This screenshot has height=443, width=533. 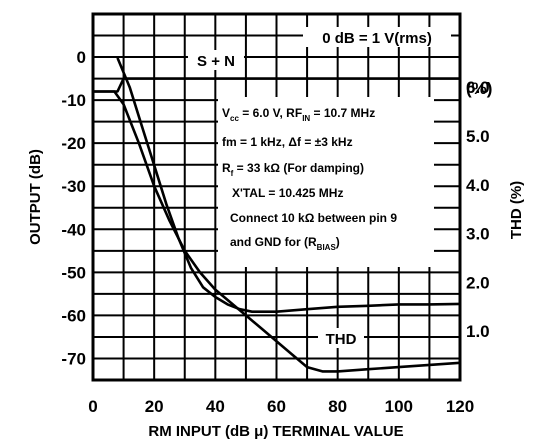 I want to click on ref-label-box, so click(x=377, y=37).